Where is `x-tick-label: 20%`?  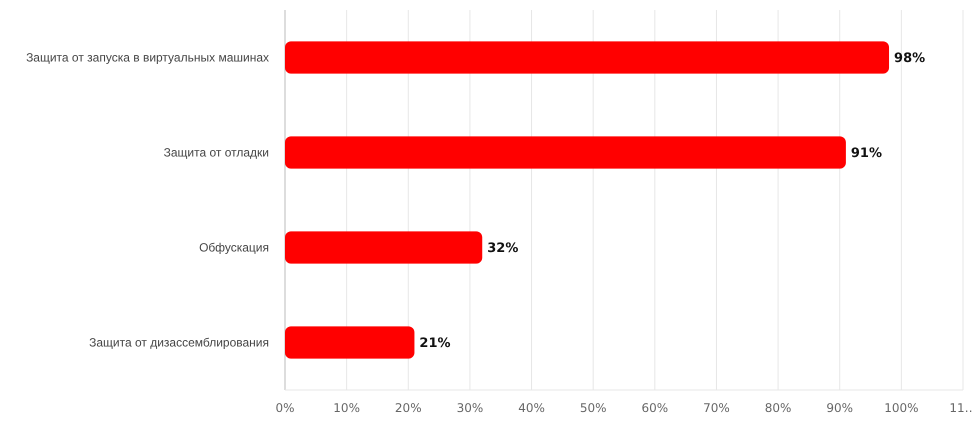 x-tick-label: 20% is located at coordinates (408, 408).